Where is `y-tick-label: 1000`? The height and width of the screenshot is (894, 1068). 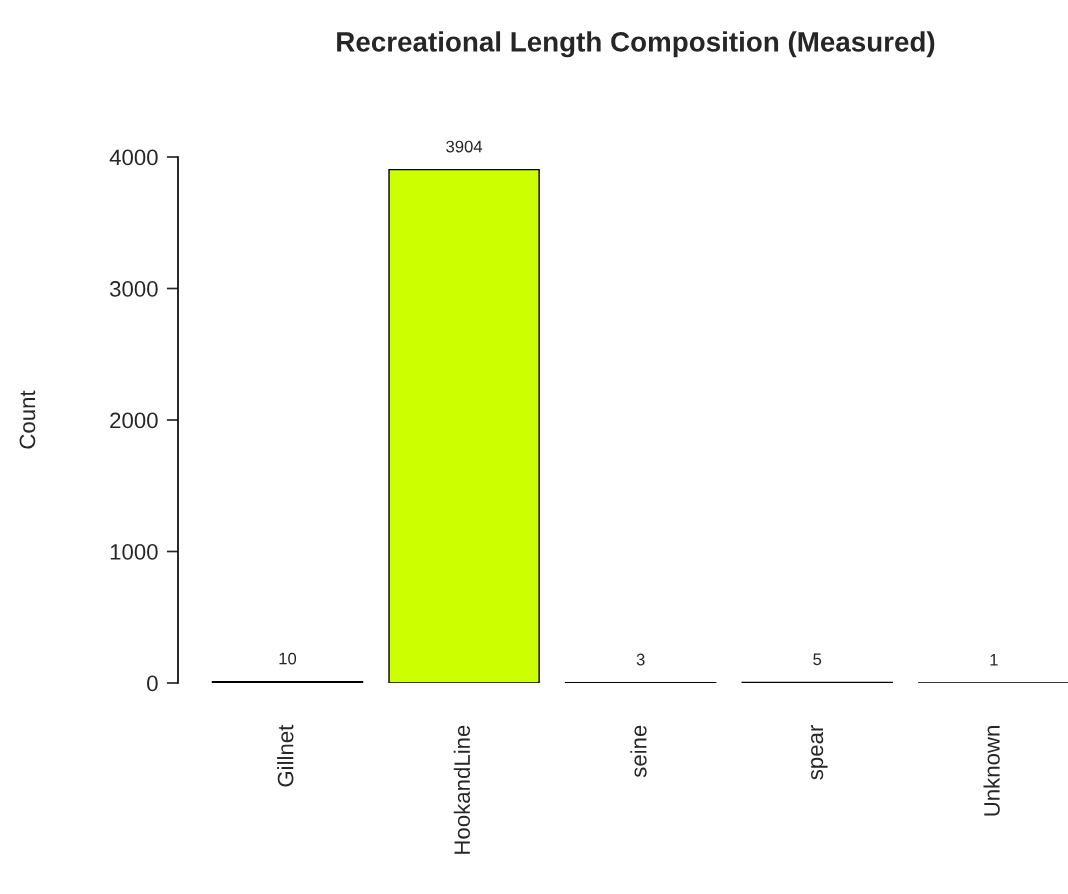
y-tick-label: 1000 is located at coordinates (134, 552).